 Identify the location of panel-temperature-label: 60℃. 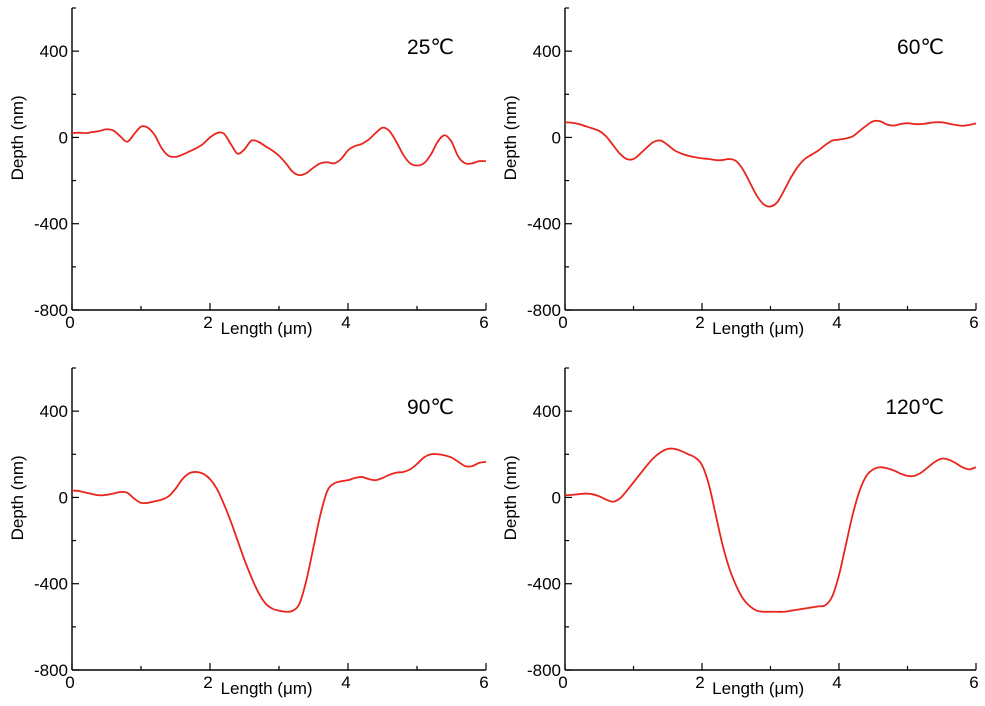
(920, 47).